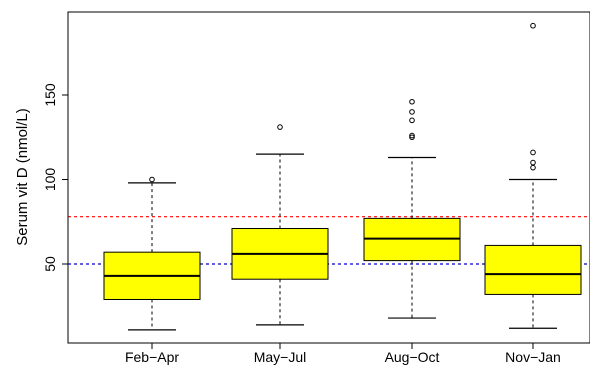 Image resolution: width=590 pixels, height=365 pixels. What do you see at coordinates (343, 353) in the screenshot?
I see `x-axis: Feb−Apr May−Jul Aug−Oct Nov−Jan` at bounding box center [343, 353].